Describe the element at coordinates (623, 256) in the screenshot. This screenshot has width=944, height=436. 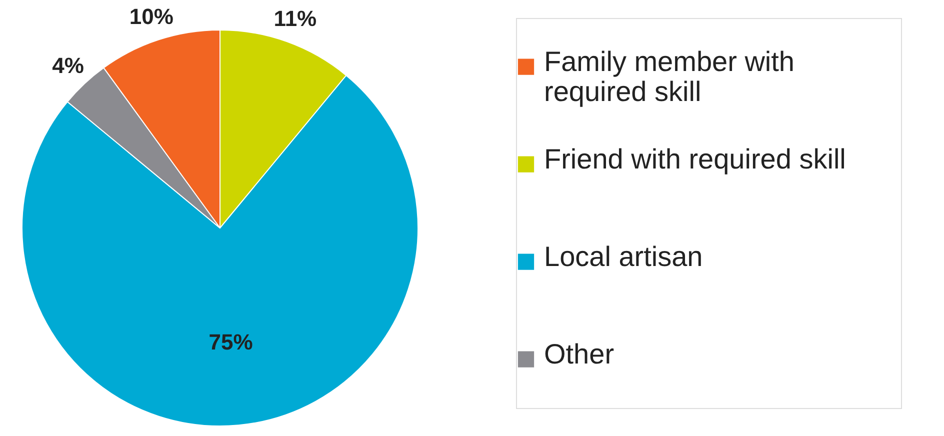
I see `legend-label: Local artisan` at that location.